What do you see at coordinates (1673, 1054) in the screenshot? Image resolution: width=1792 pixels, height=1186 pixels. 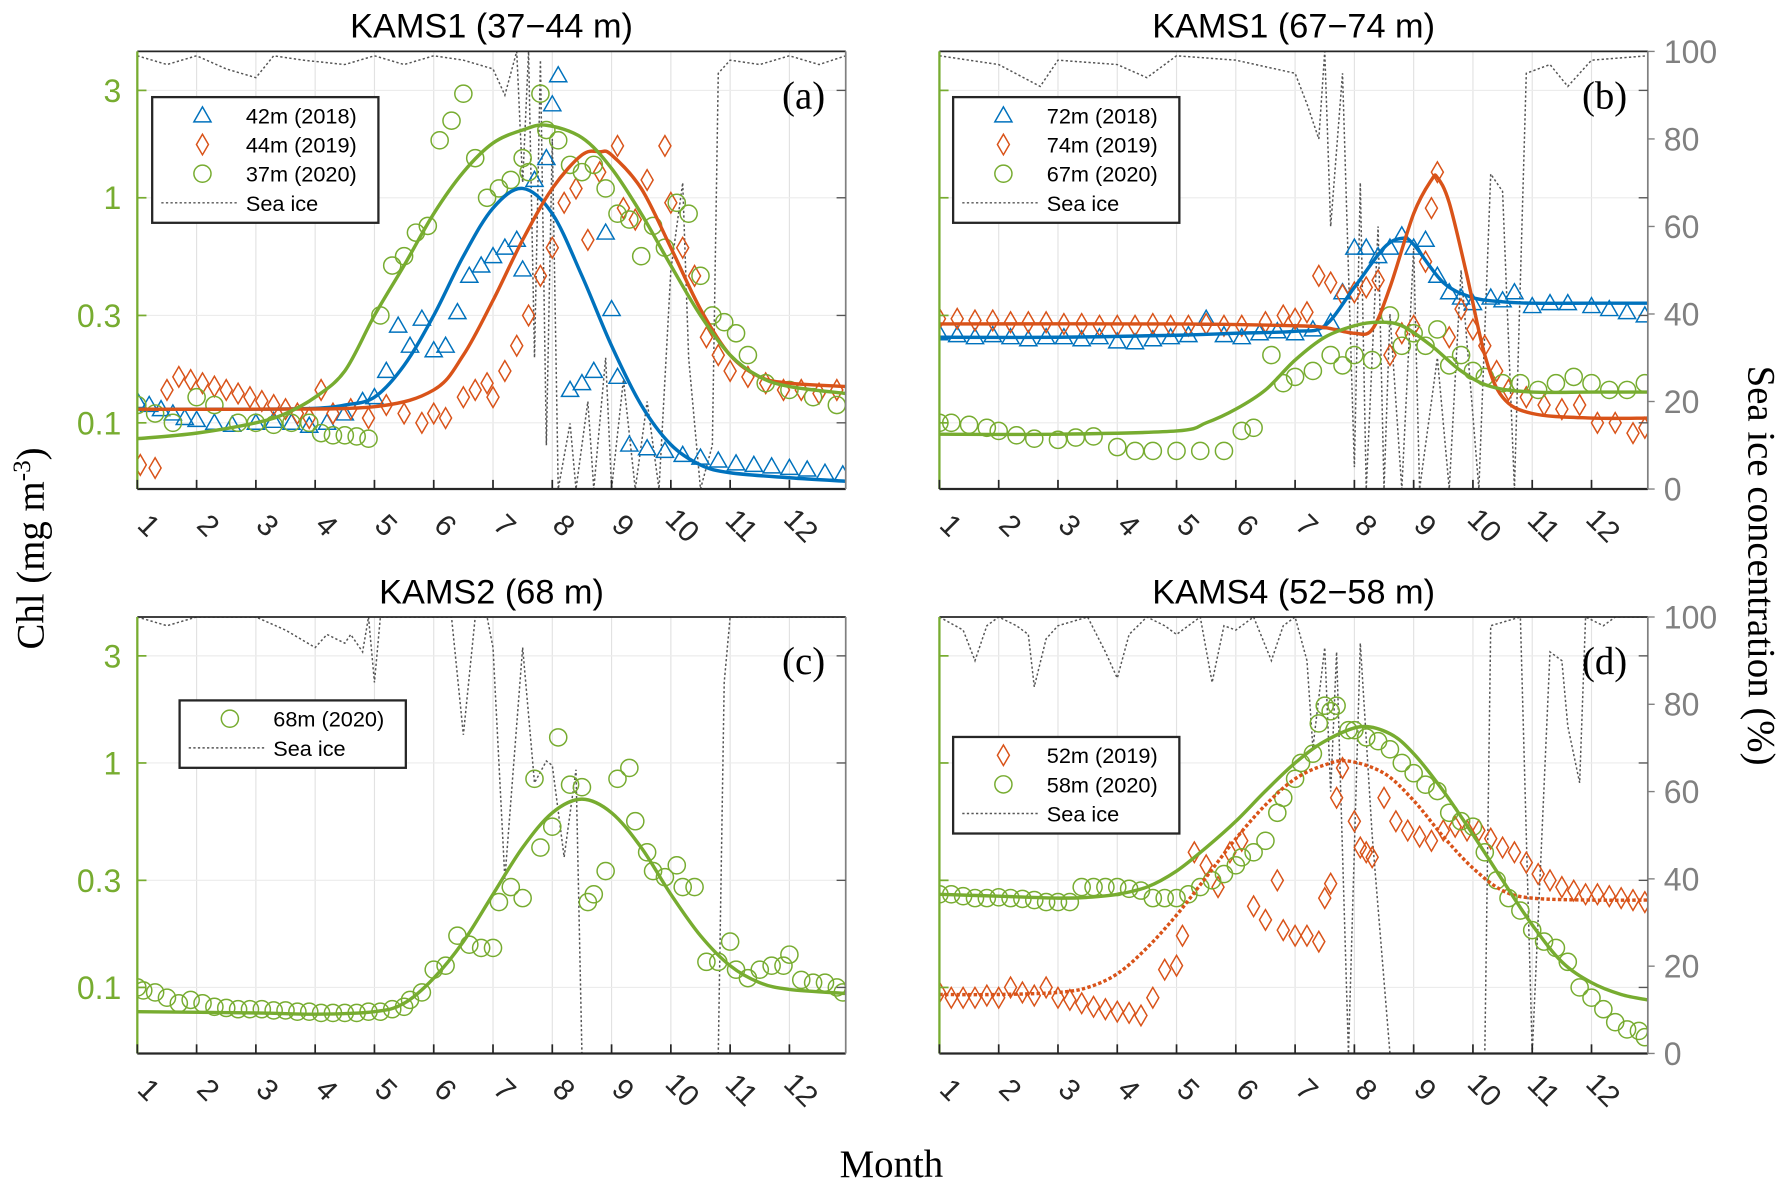 I see `y2-tick-label: 0` at bounding box center [1673, 1054].